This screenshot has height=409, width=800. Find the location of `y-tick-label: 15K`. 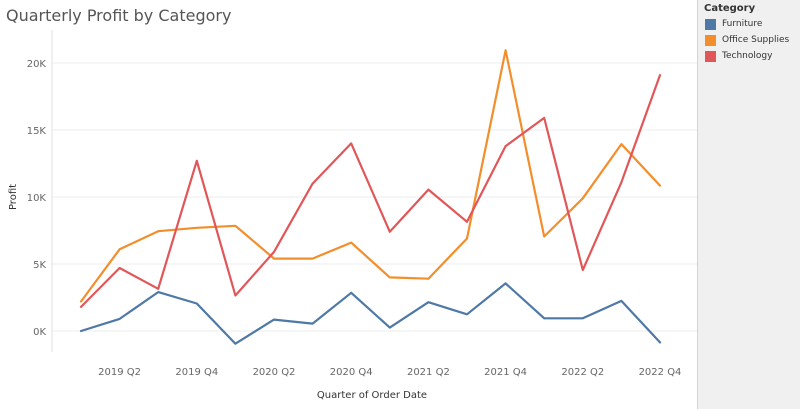

y-tick-label: 15K is located at coordinates (37, 131).